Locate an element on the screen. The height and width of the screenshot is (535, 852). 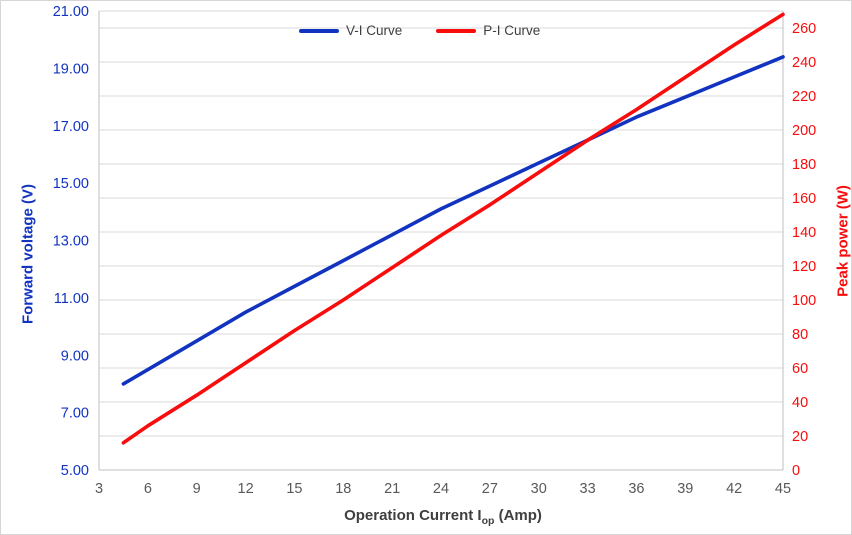
right-tick-label: 20 is located at coordinates (800, 437).